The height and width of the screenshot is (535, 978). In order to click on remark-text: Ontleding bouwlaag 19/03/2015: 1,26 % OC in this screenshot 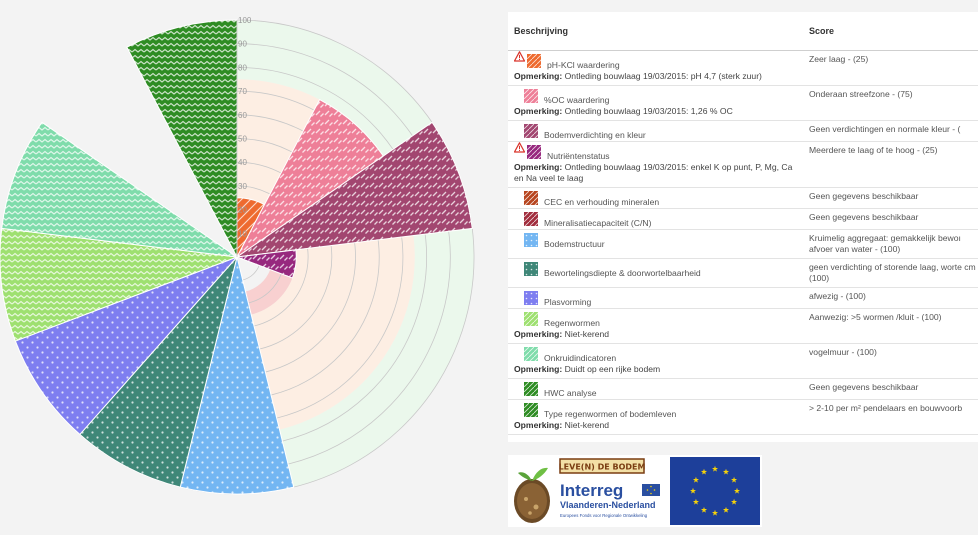, I will do `click(647, 111)`.